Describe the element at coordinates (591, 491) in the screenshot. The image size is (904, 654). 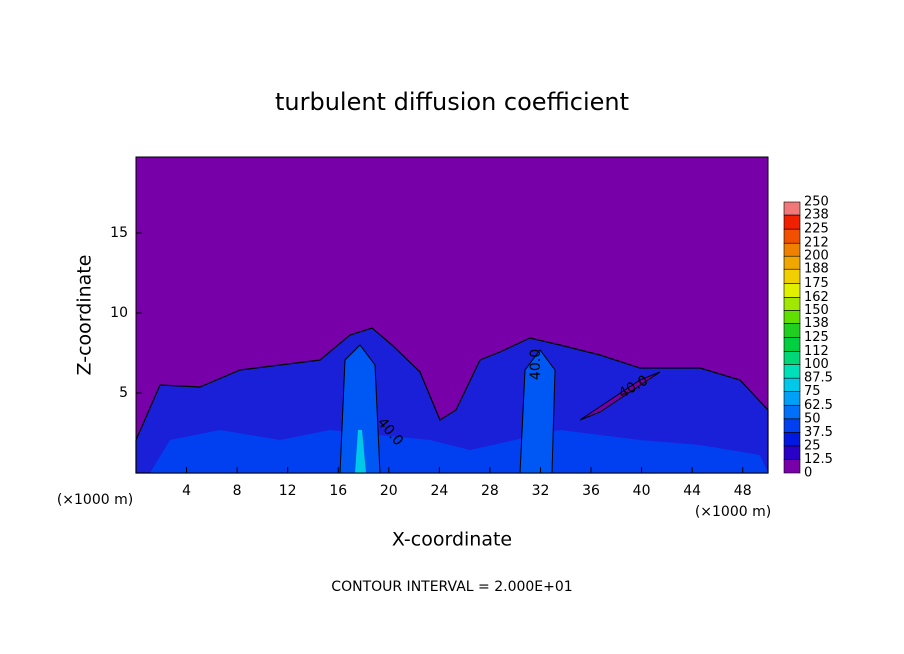
I see `x-tick-label: 36` at that location.